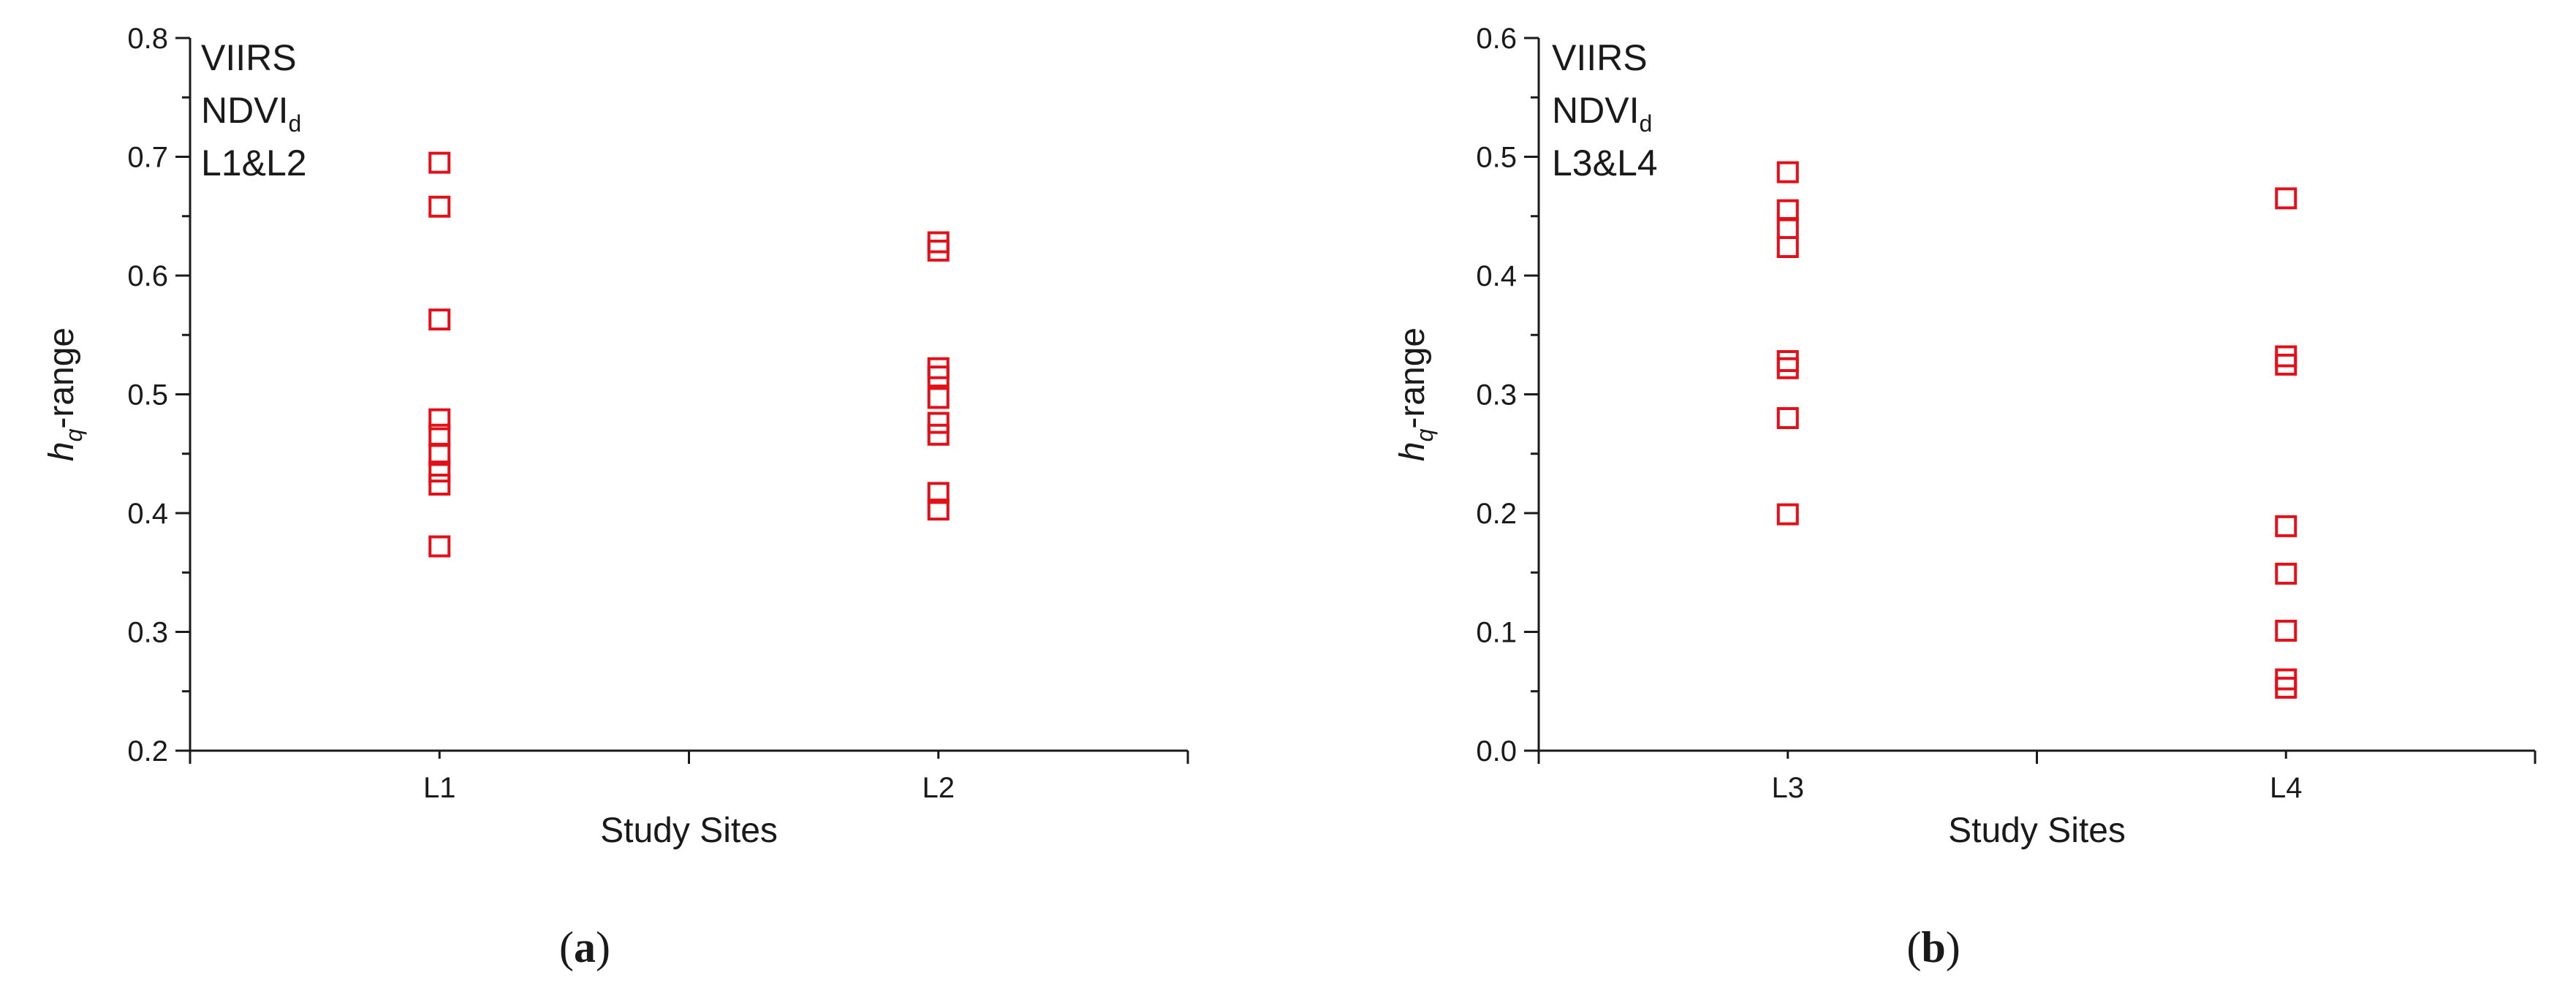 This screenshot has width=2576, height=997. Describe the element at coordinates (939, 788) in the screenshot. I see `x-tick-label: L2` at that location.